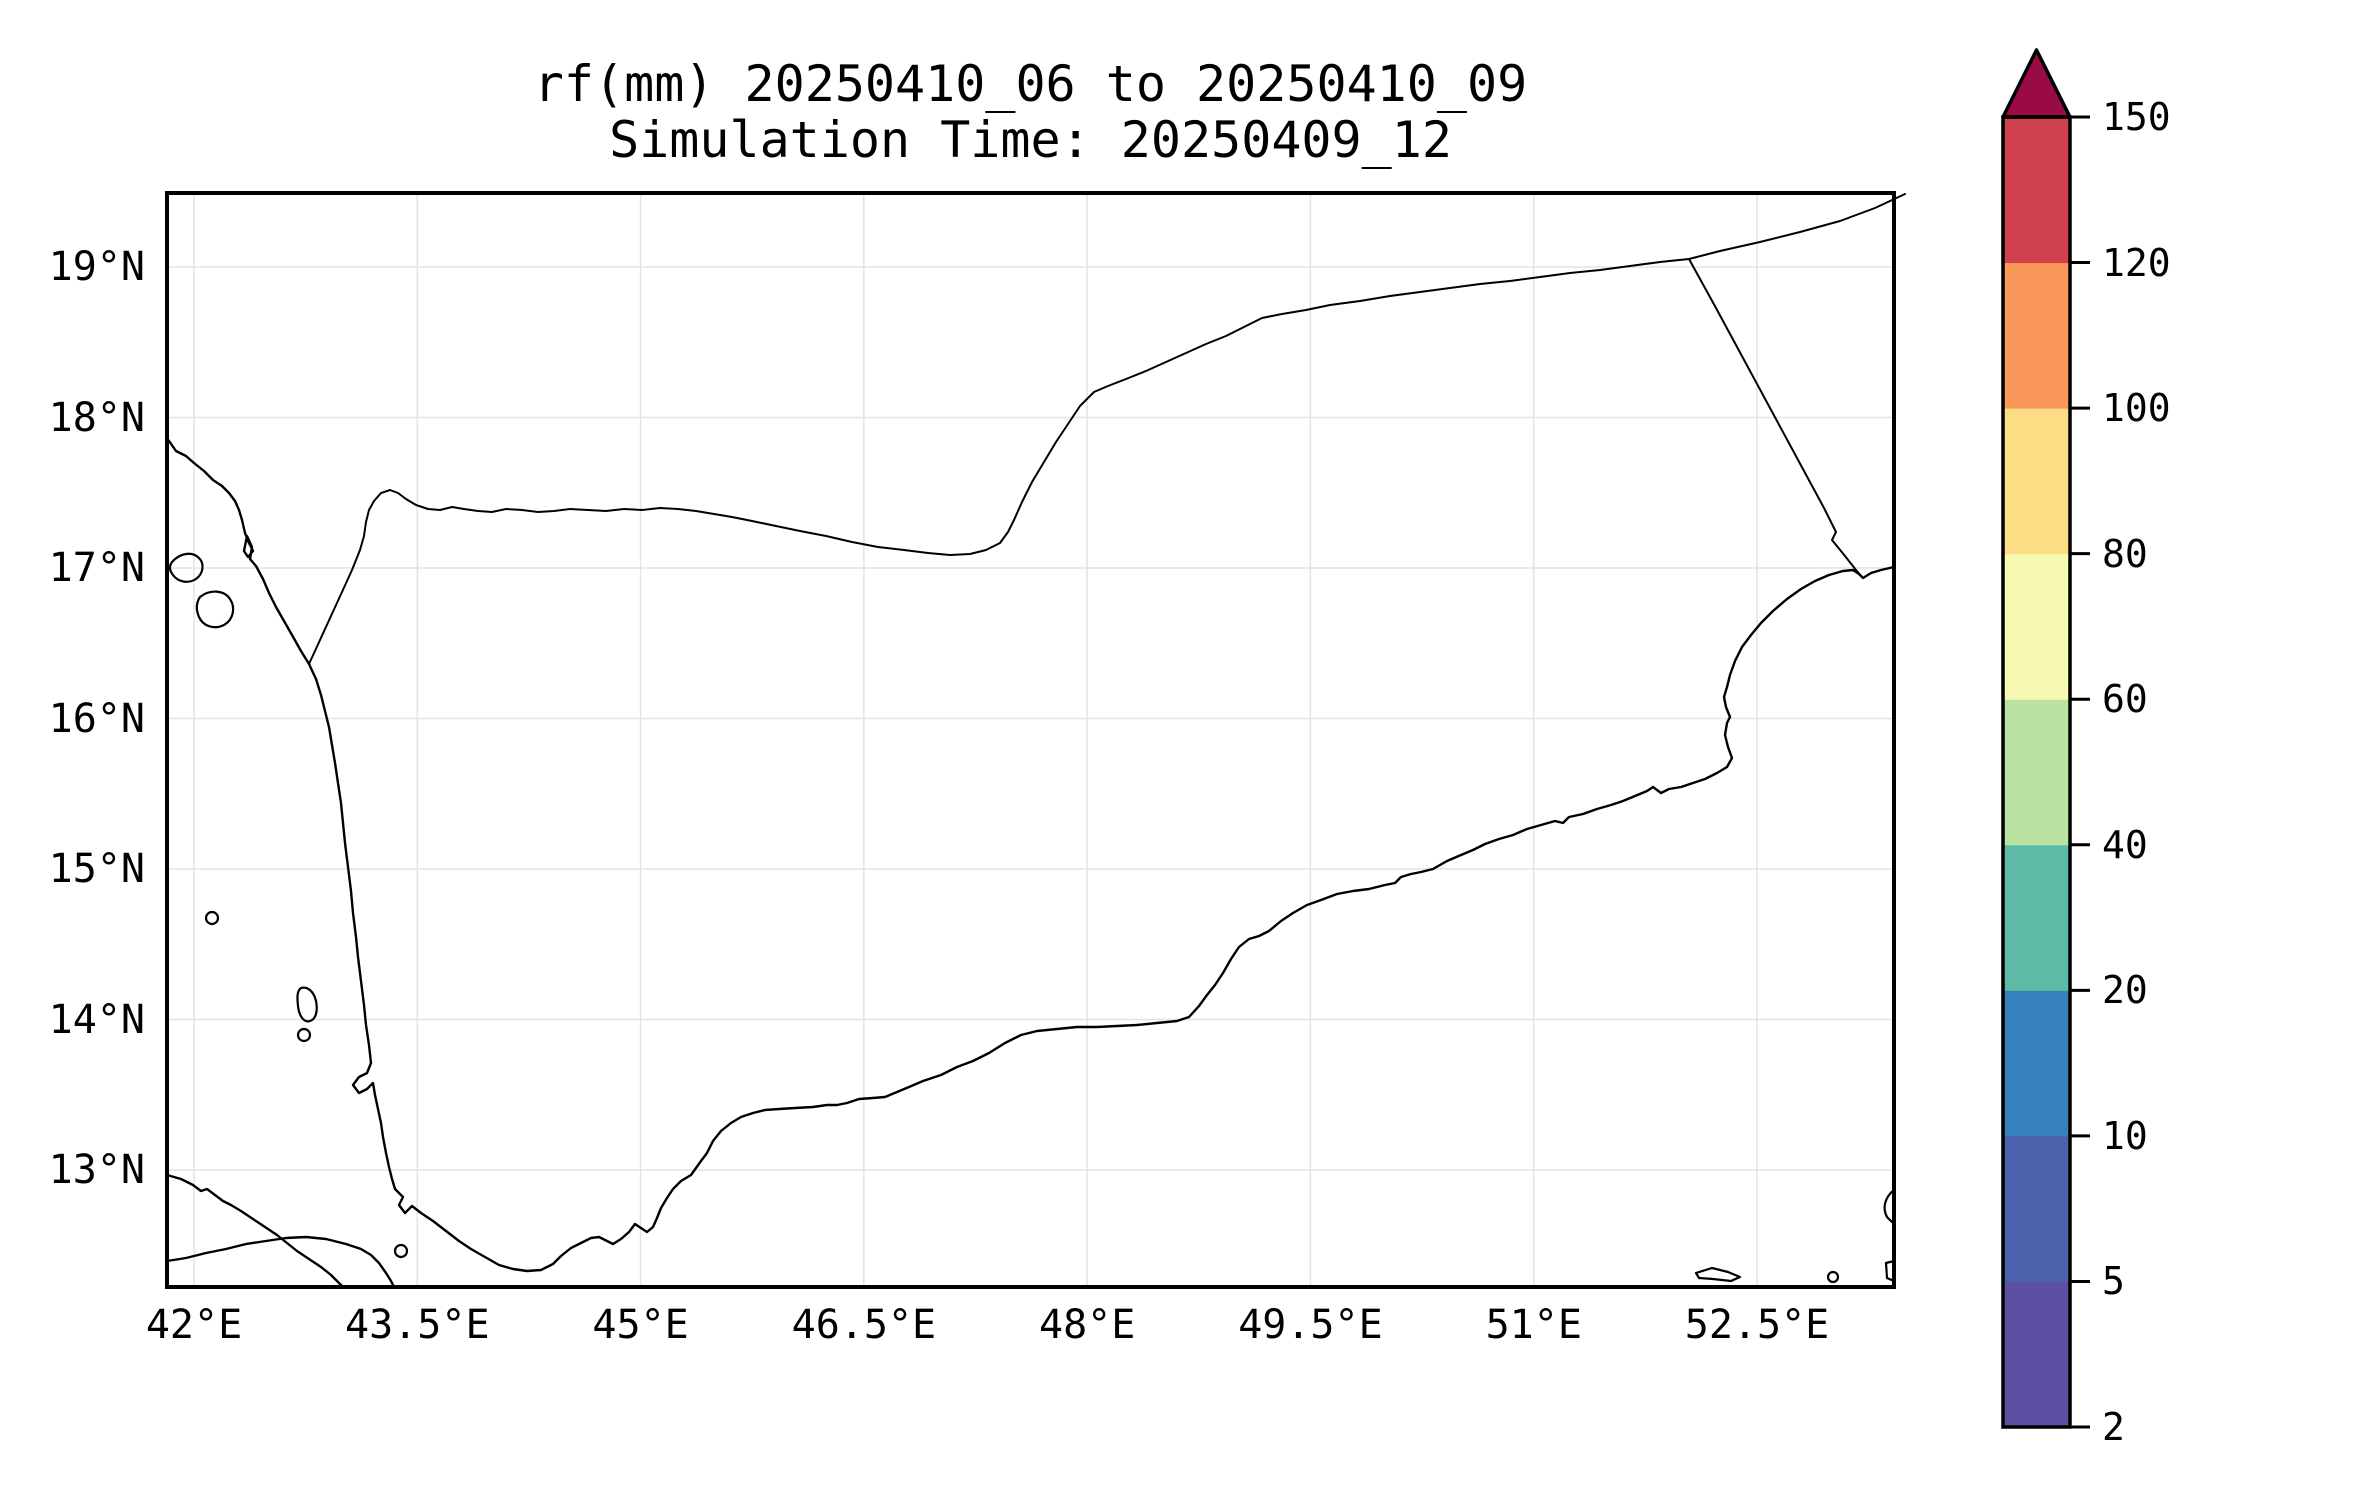 This screenshot has height=1500, width=2371. What do you see at coordinates (1797, 226) in the screenshot?
I see `saudi-oman-border` at bounding box center [1797, 226].